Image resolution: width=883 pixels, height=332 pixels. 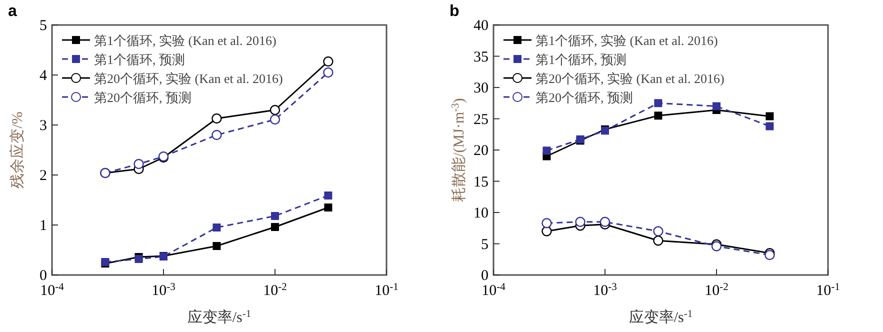 What do you see at coordinates (481, 214) in the screenshot?
I see `y-tick-label: 10` at bounding box center [481, 214].